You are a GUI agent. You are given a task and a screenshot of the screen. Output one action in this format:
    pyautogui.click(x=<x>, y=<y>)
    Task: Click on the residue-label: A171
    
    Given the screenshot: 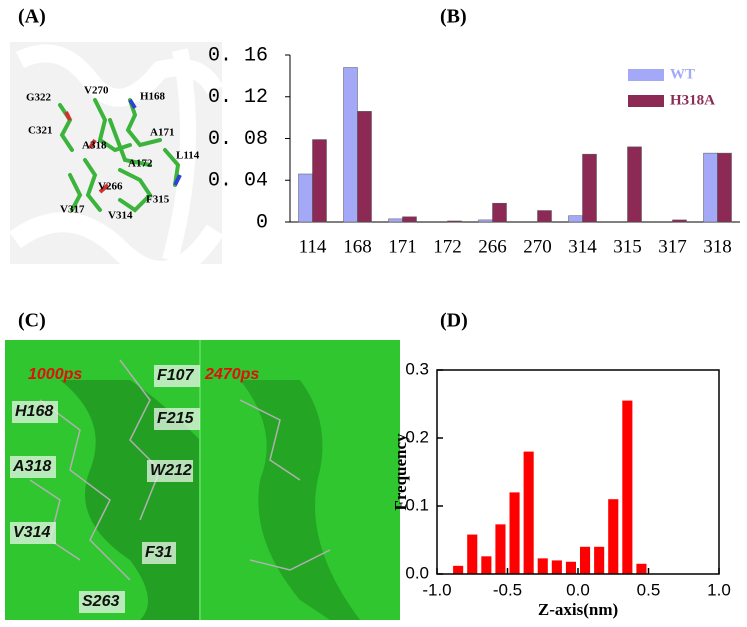 What is the action you would take?
    pyautogui.click(x=162, y=133)
    